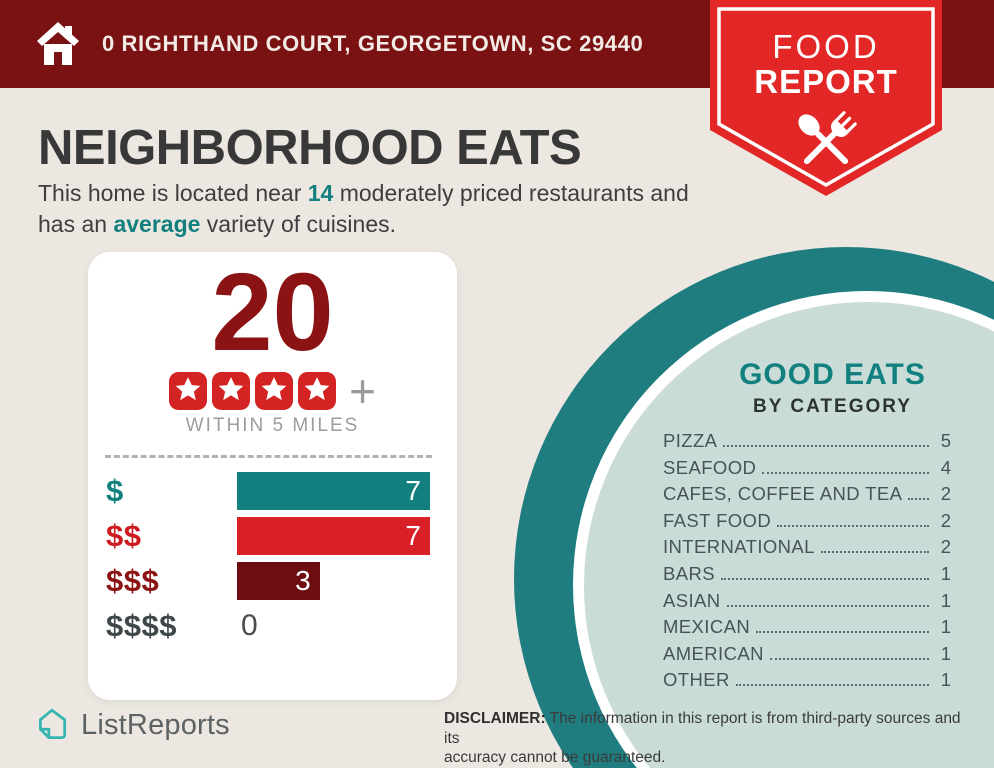 This screenshot has width=994, height=768. What do you see at coordinates (807, 656) in the screenshot?
I see `category-row: AMERICAN 1` at bounding box center [807, 656].